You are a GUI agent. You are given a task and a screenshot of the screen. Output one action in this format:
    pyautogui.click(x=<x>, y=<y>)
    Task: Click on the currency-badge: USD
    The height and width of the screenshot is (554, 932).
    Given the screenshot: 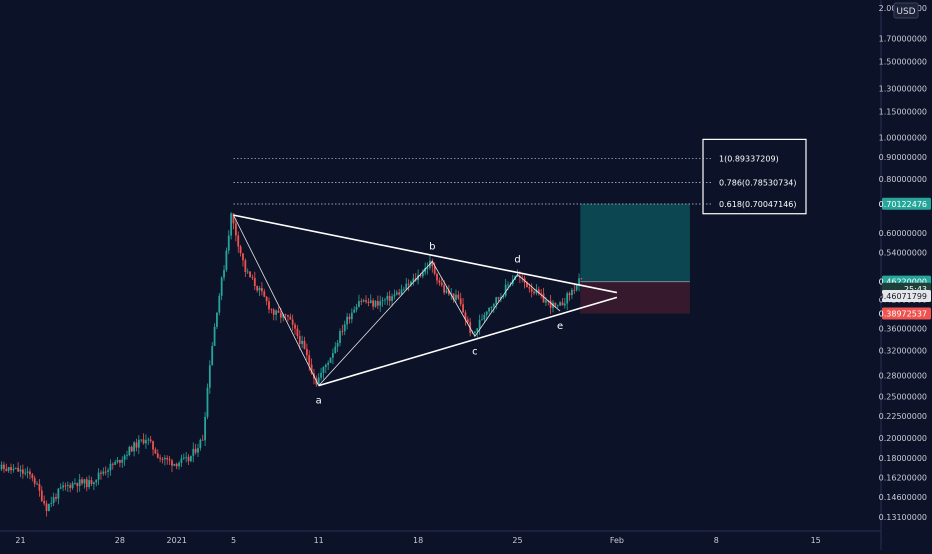 What is the action you would take?
    pyautogui.click(x=906, y=10)
    